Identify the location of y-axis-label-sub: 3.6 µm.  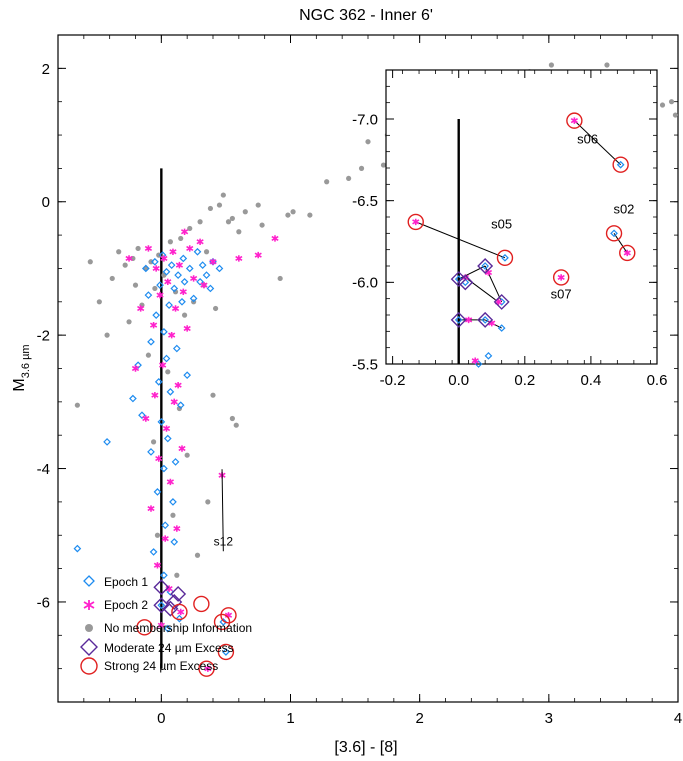
(26, 361).